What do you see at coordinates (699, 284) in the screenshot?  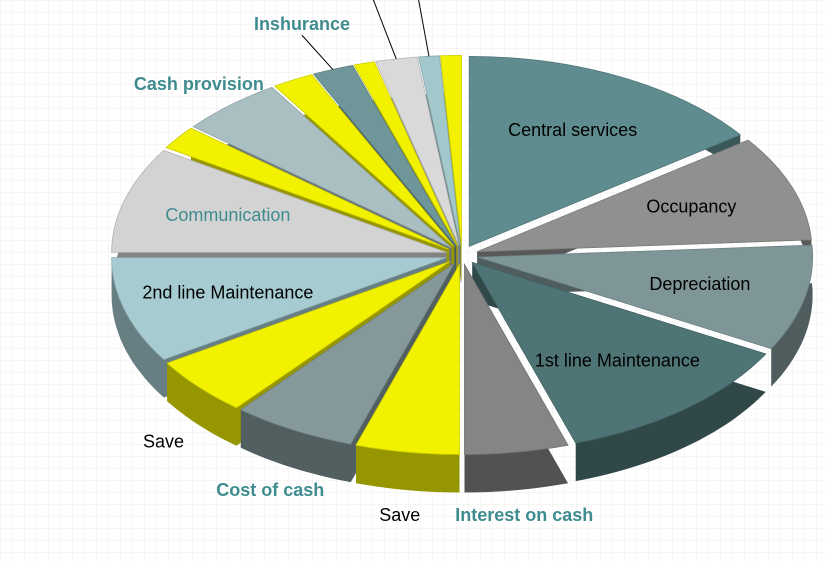 I see `slice-label: Depreciation` at bounding box center [699, 284].